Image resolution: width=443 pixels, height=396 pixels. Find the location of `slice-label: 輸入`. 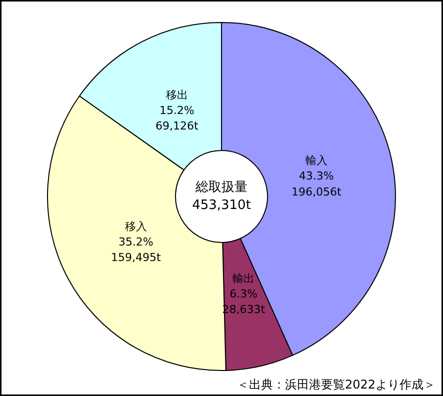

slice-label: 輸入 is located at coordinates (316, 161).